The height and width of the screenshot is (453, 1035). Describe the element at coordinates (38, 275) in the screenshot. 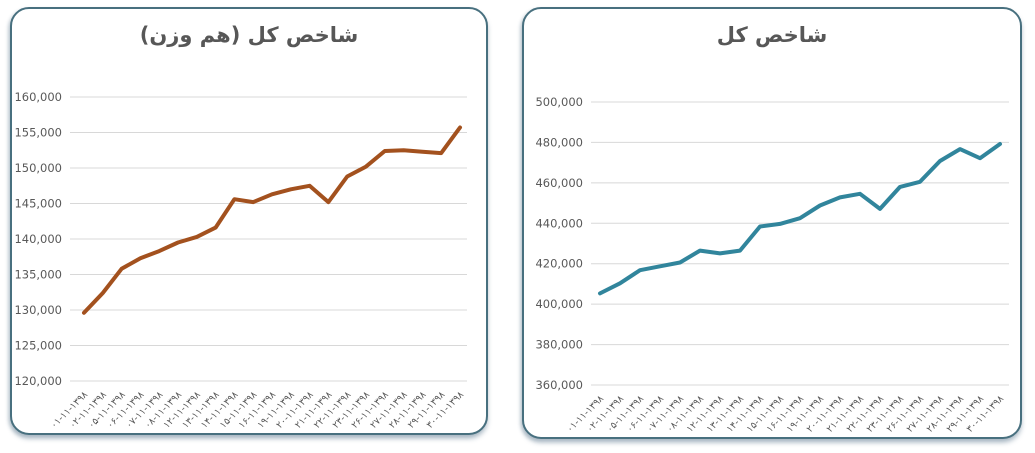

I see `y-tick-label: 135,000` at that location.